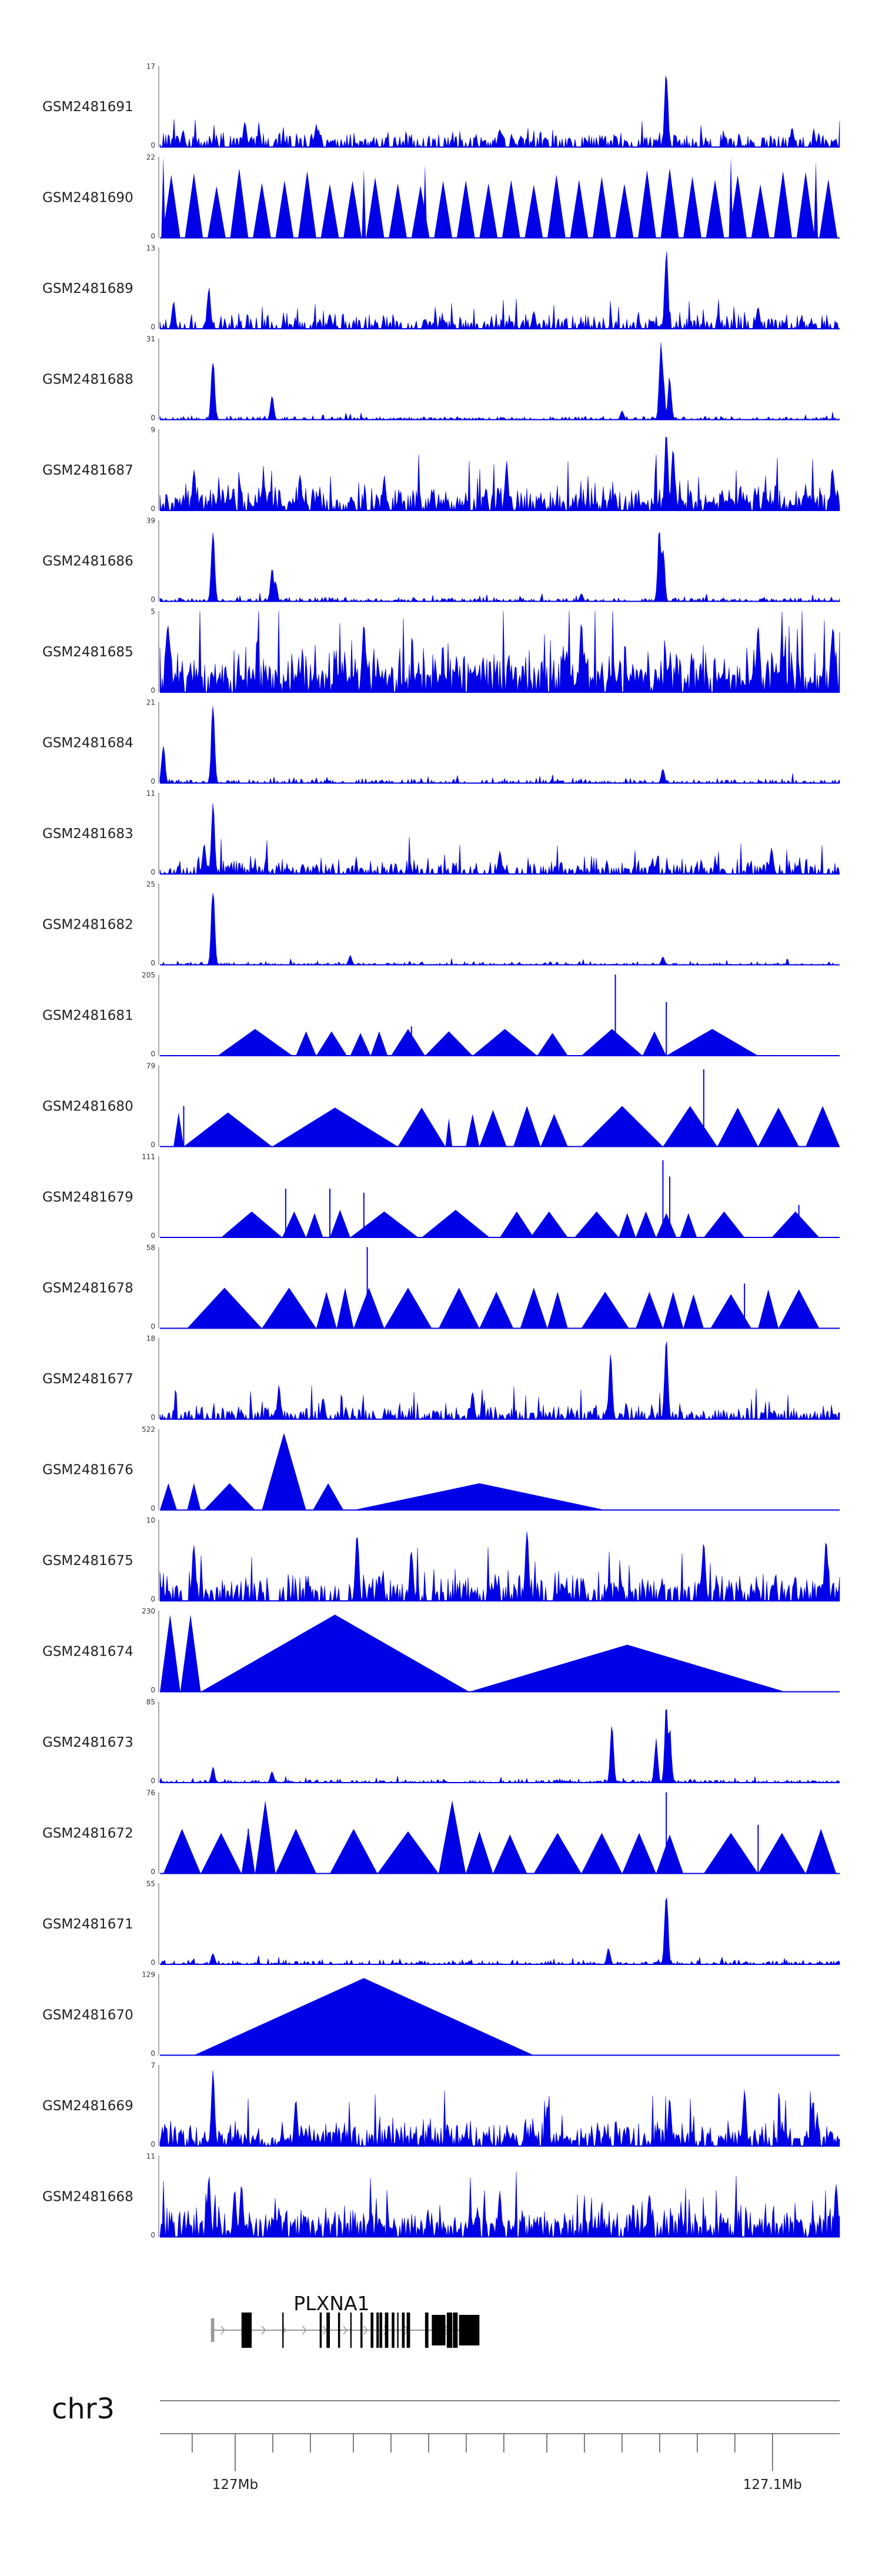 Image resolution: width=882 pixels, height=2576 pixels. What do you see at coordinates (345, 2320) in the screenshot?
I see `gene-annotation-track: PLXNA1` at bounding box center [345, 2320].